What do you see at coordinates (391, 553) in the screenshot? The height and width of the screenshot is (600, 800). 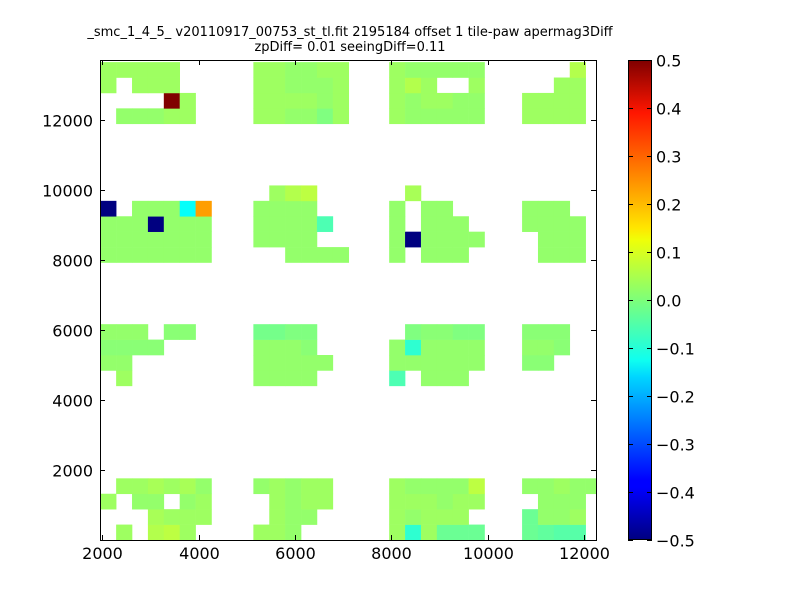 I see `x-tick-label: 8000` at bounding box center [391, 553].